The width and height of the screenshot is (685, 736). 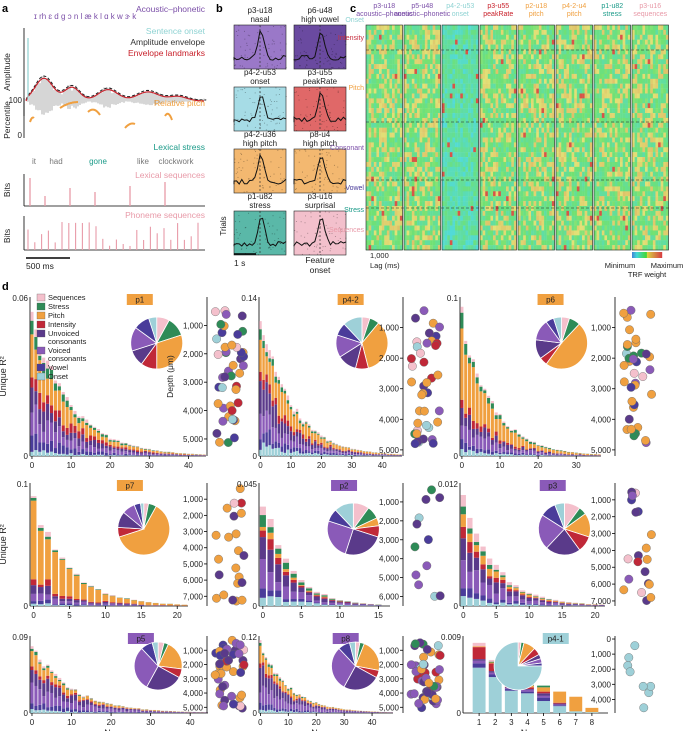 What do you see at coordinates (259, 19) in the screenshot?
I see `unit-label: nasal` at bounding box center [259, 19].